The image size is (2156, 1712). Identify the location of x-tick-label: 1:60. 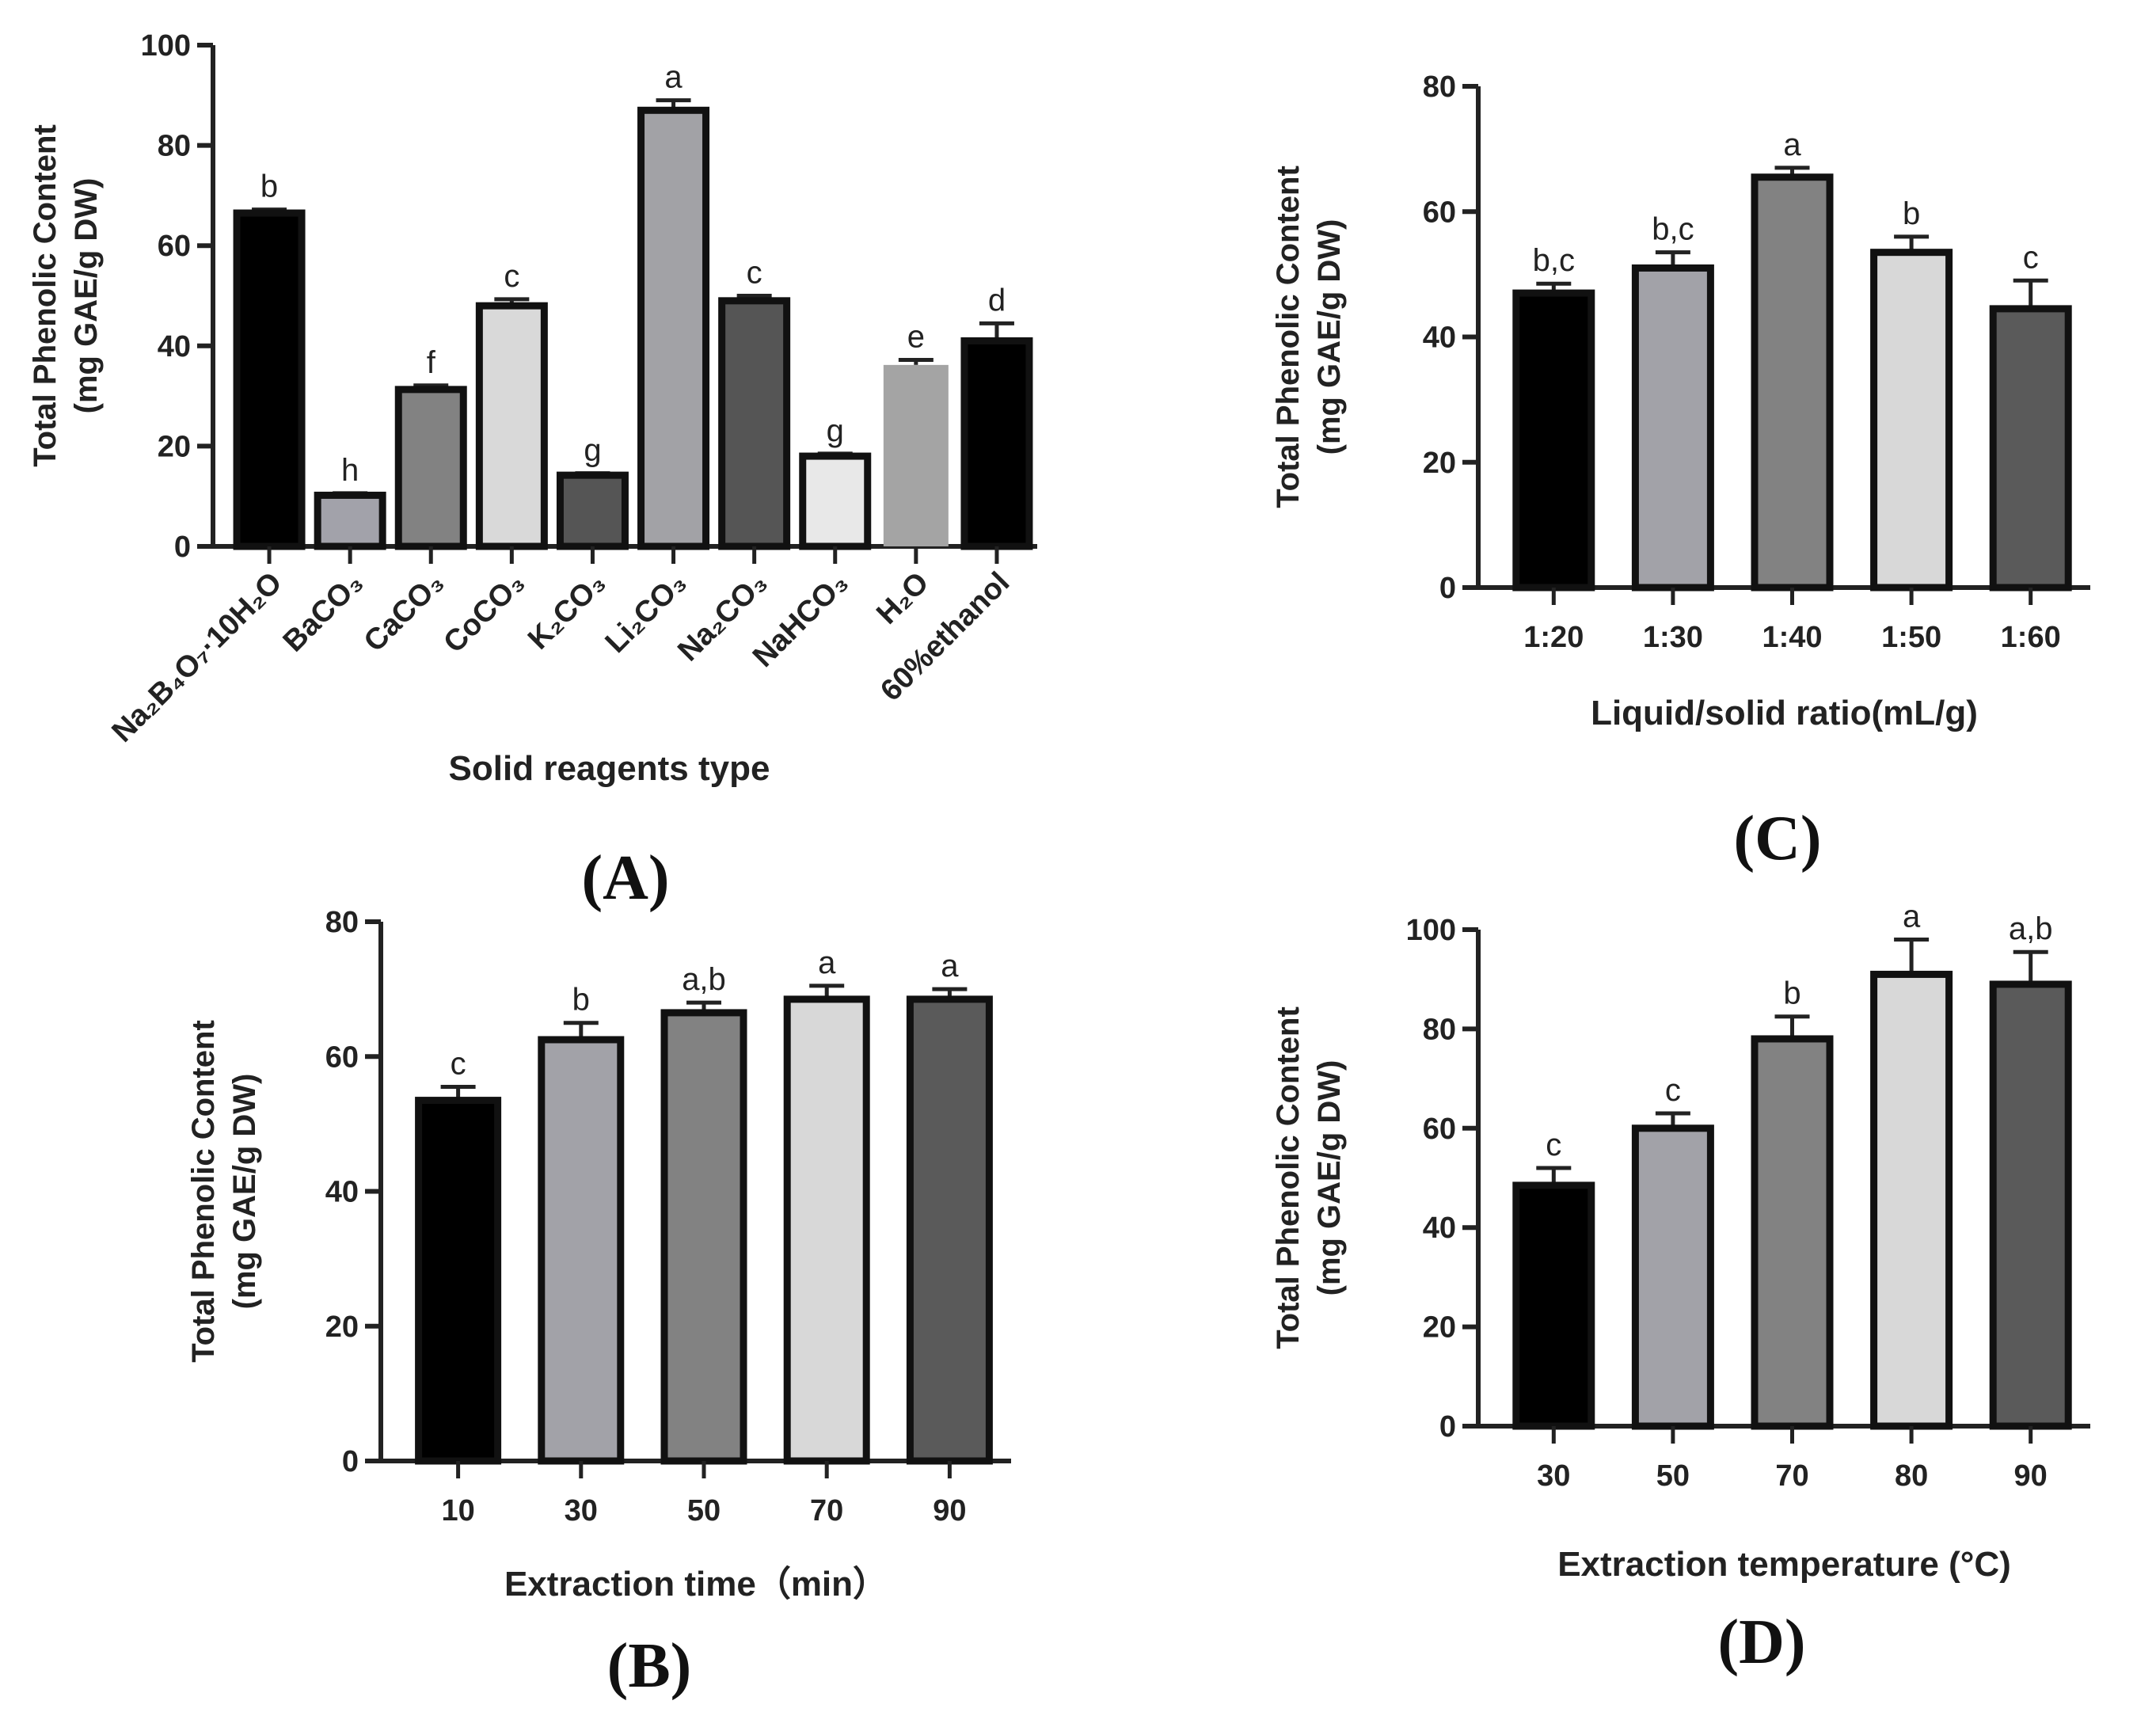
(2031, 637).